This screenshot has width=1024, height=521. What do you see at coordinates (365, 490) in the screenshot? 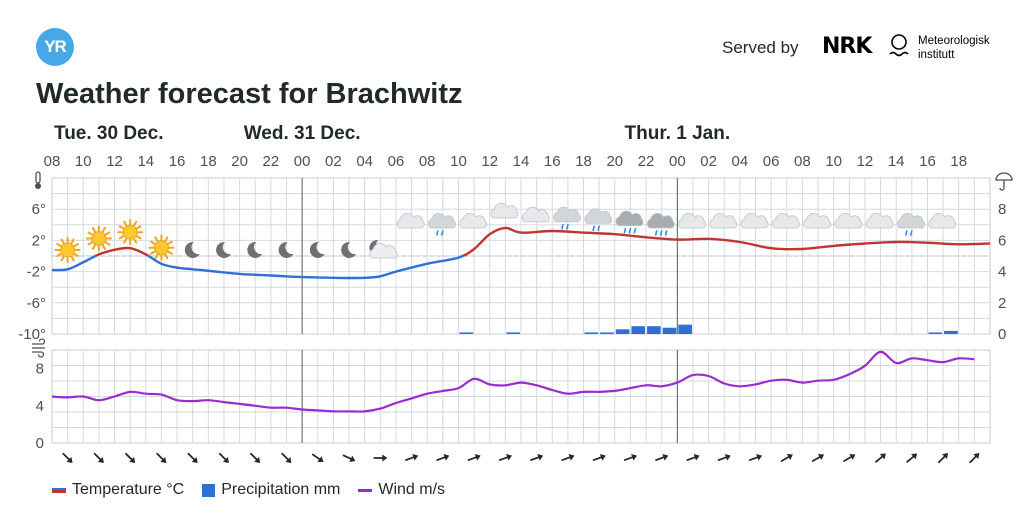
I see `wind-swatch` at bounding box center [365, 490].